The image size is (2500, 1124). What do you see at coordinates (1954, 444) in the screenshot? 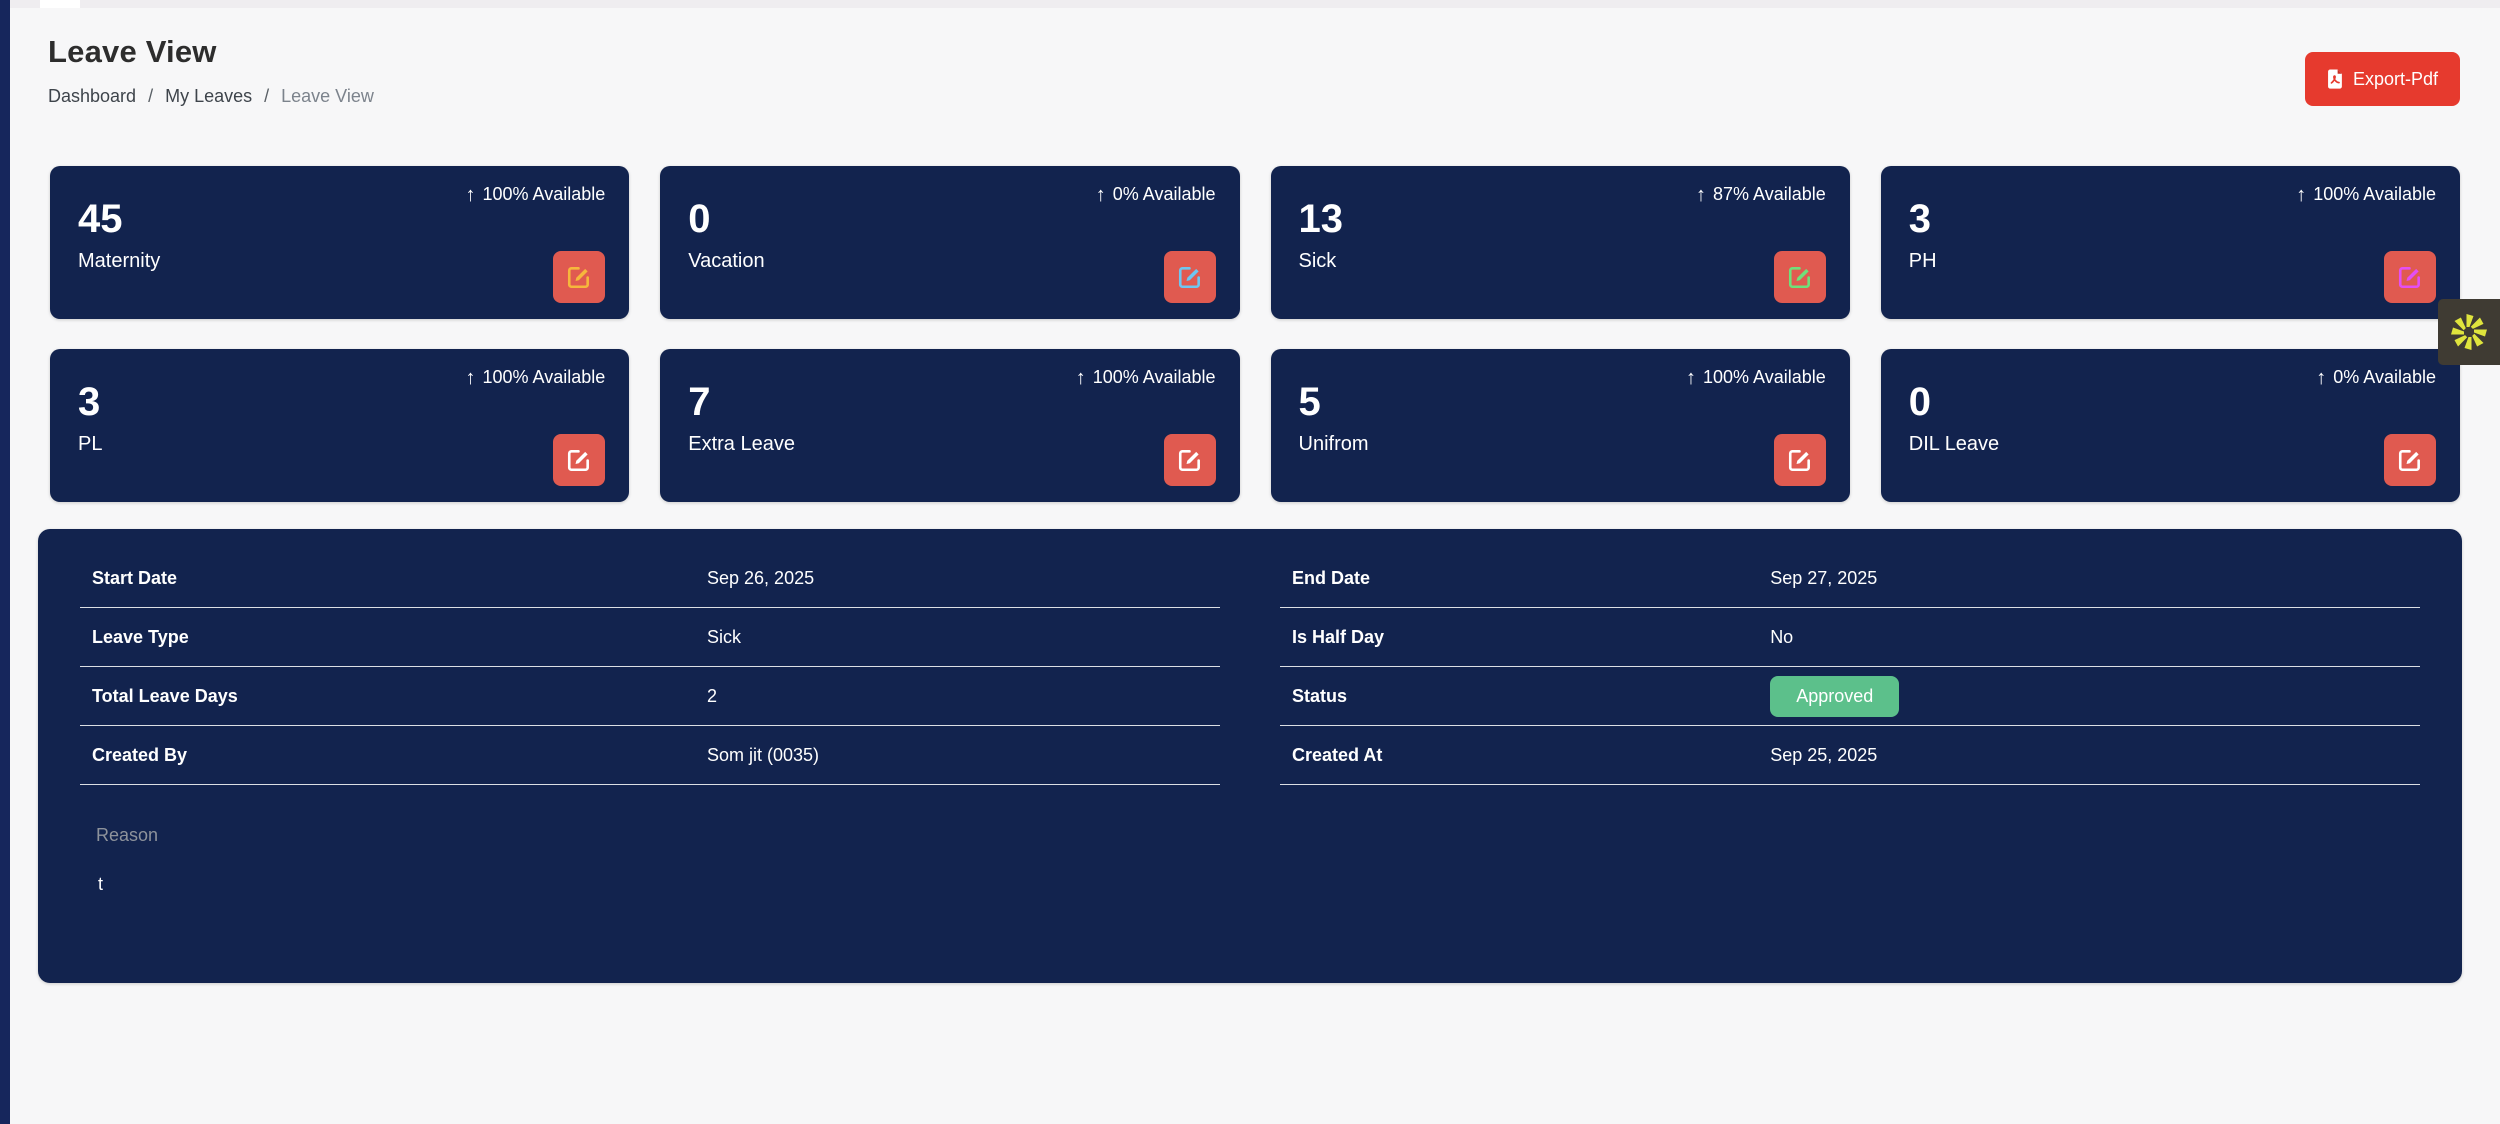
I see `leave-type-label: DIL Leave` at bounding box center [1954, 444].